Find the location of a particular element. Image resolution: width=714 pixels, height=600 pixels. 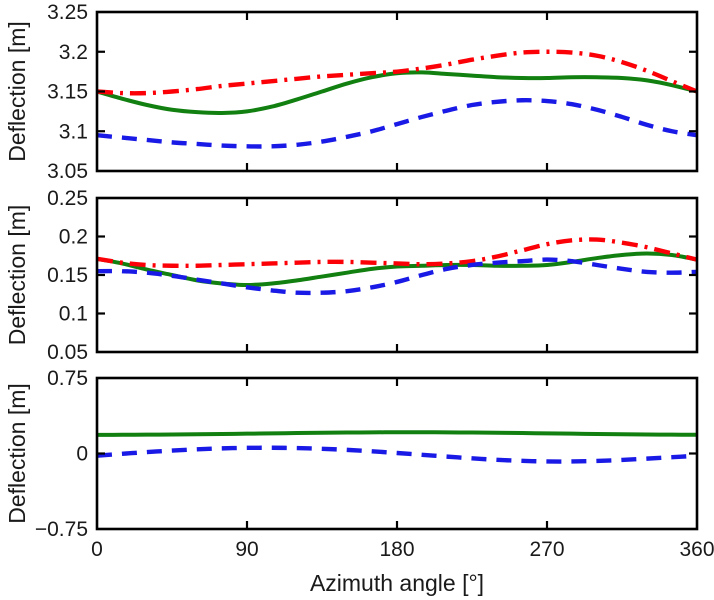

y-tick-label: 0.2 is located at coordinates (73, 237).